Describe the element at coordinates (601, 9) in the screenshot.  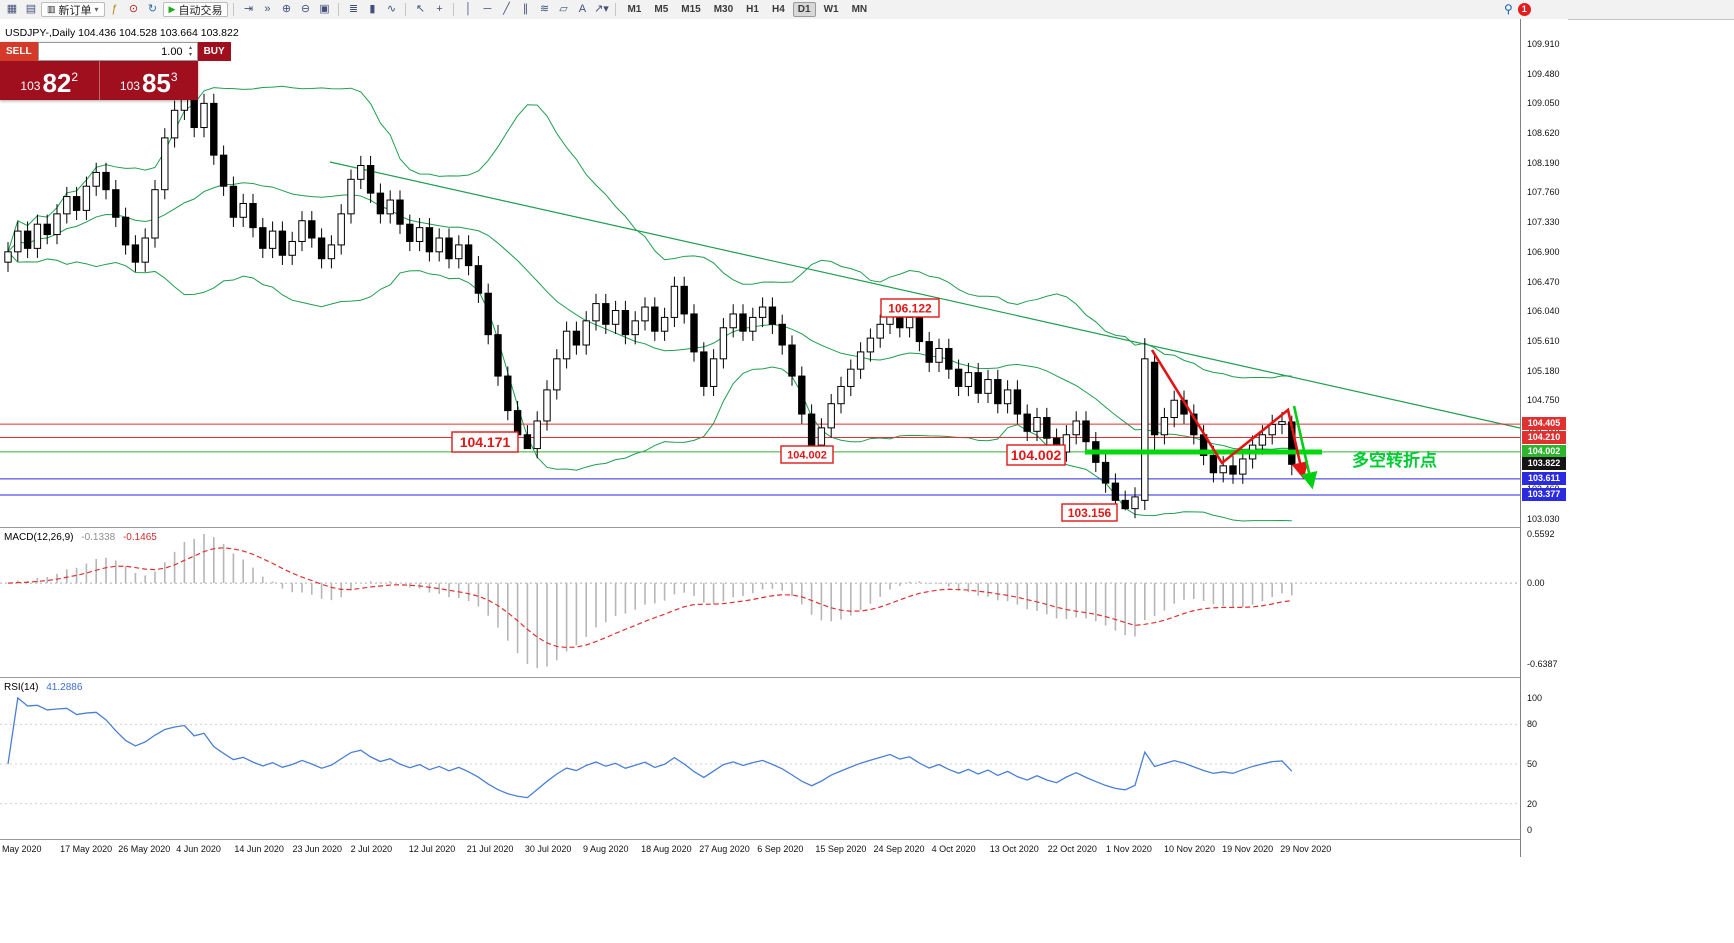
I see `arrow-tools-icon: ↗▾` at that location.